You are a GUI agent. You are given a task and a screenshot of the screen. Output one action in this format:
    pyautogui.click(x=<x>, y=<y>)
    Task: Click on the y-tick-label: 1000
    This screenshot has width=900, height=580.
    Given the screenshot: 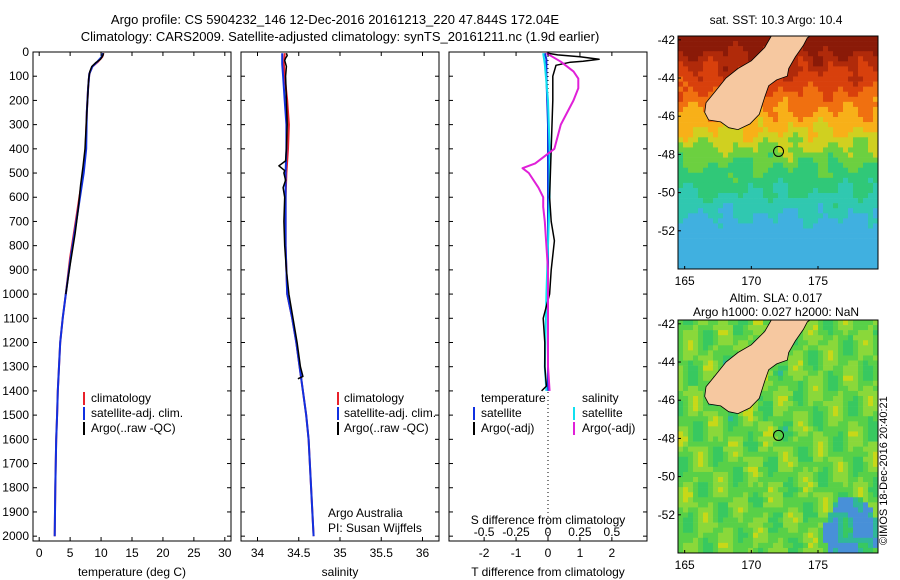 What is the action you would take?
    pyautogui.click(x=15, y=294)
    